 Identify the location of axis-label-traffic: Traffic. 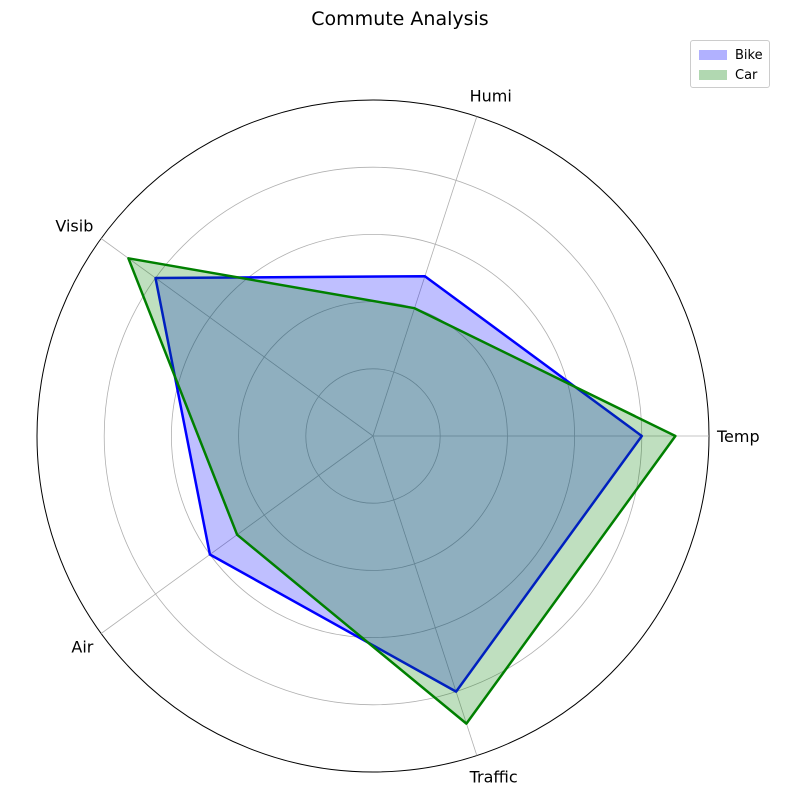
(493, 776).